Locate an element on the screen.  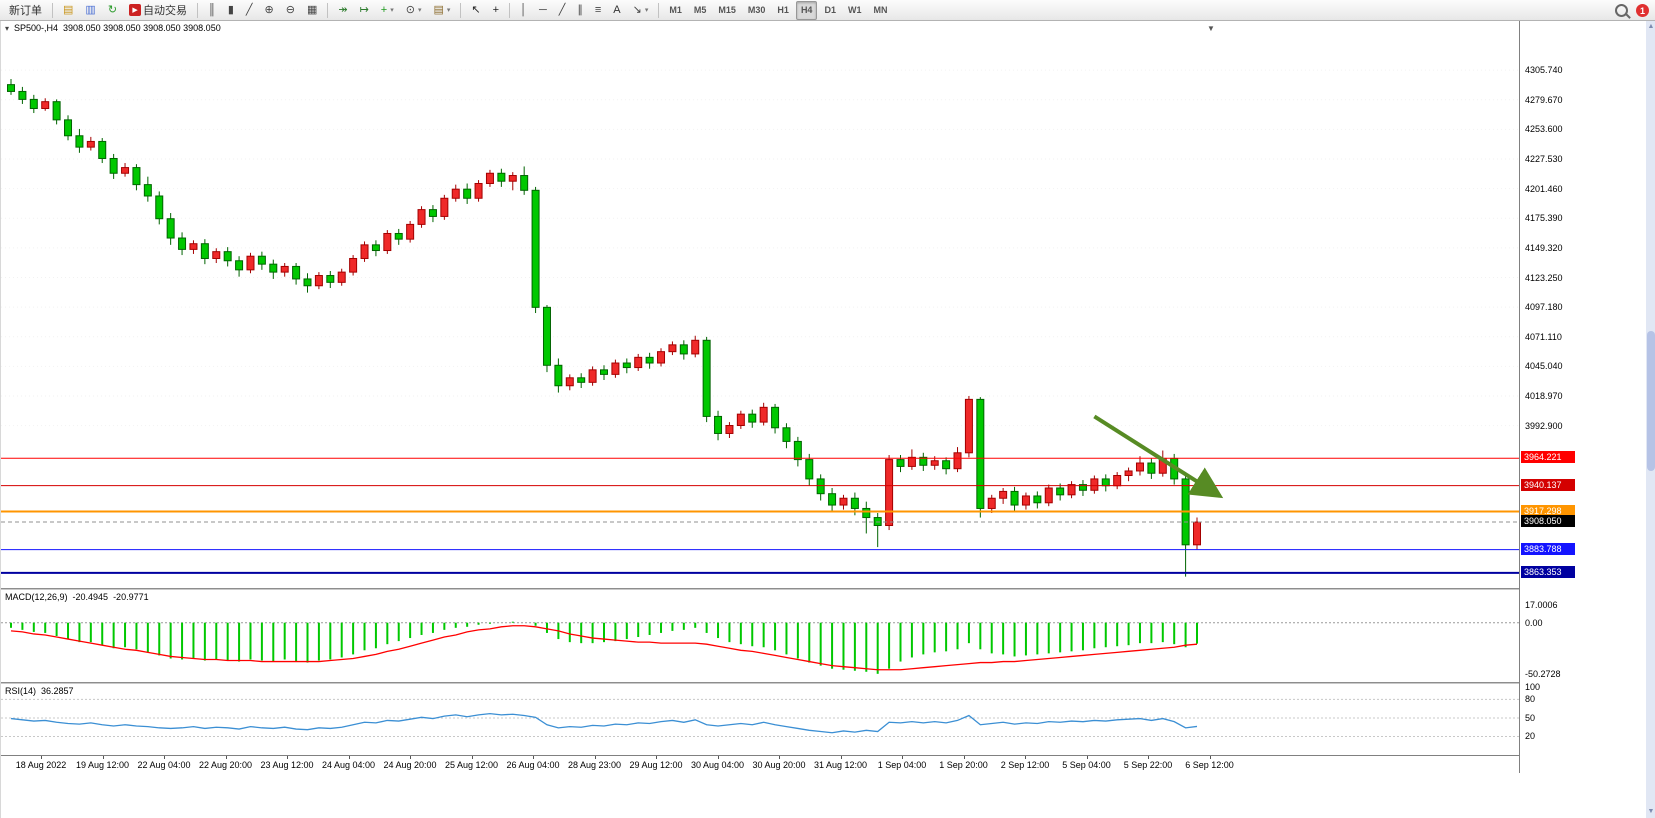
trendline-button: ╱ is located at coordinates (562, 10).